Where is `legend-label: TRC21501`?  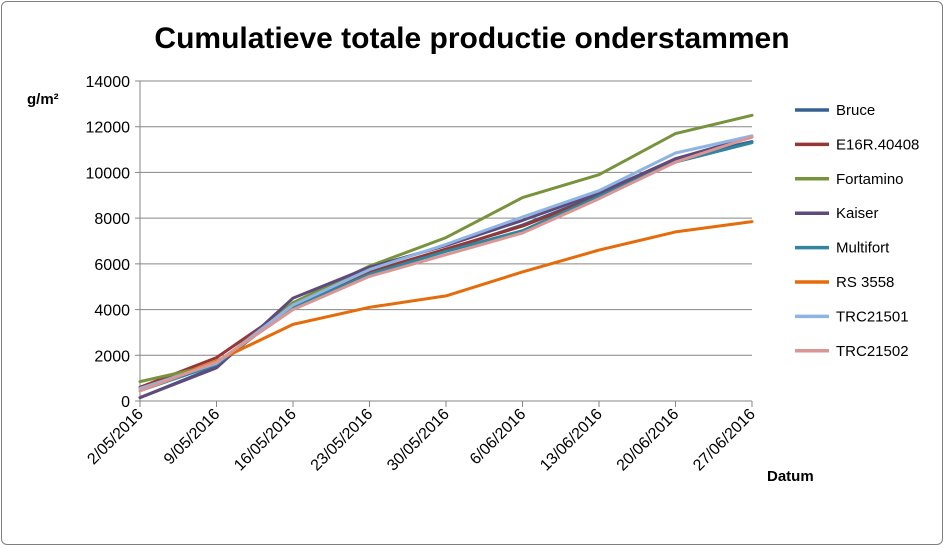 legend-label: TRC21501 is located at coordinates (872, 316).